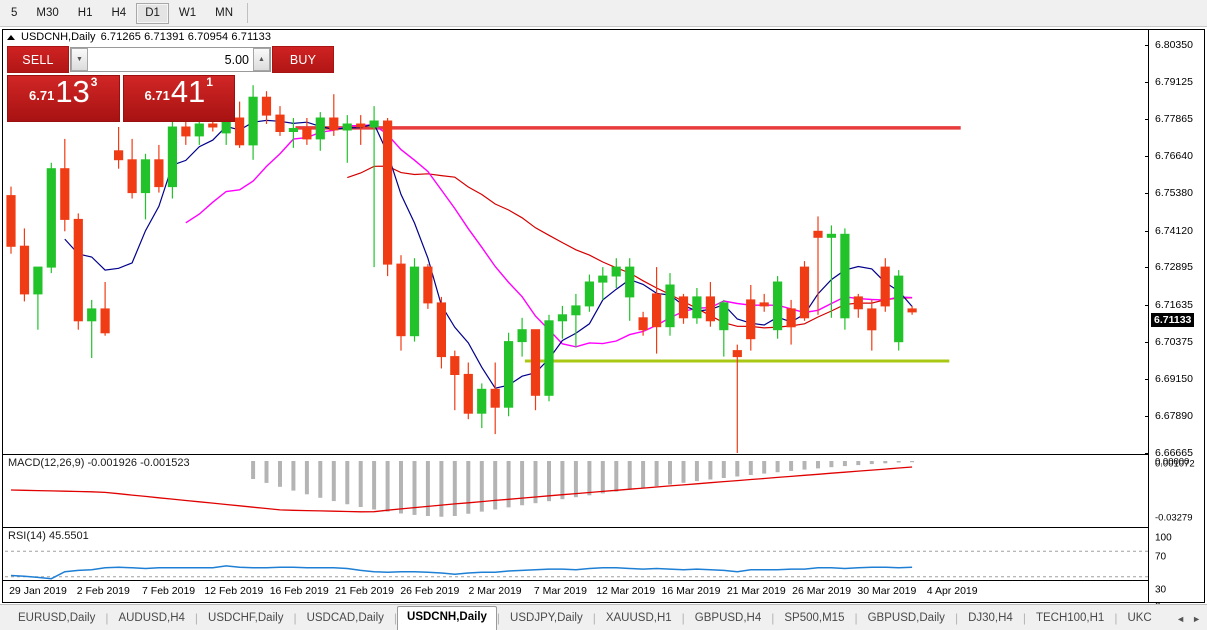 The height and width of the screenshot is (630, 1207). What do you see at coordinates (756, 591) in the screenshot?
I see `time-axis-label: 21 Mar 2019` at bounding box center [756, 591].